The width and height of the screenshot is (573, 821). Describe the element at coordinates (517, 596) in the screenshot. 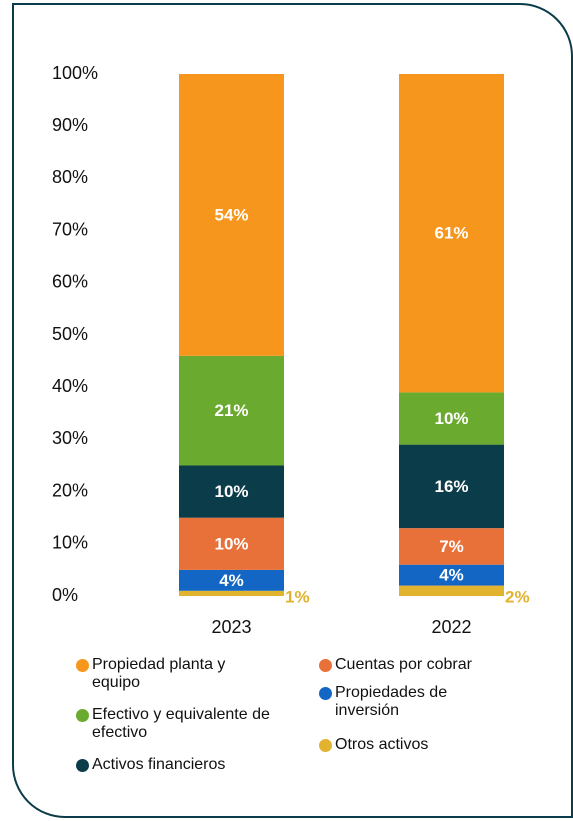

I see `value-label: 2%` at that location.